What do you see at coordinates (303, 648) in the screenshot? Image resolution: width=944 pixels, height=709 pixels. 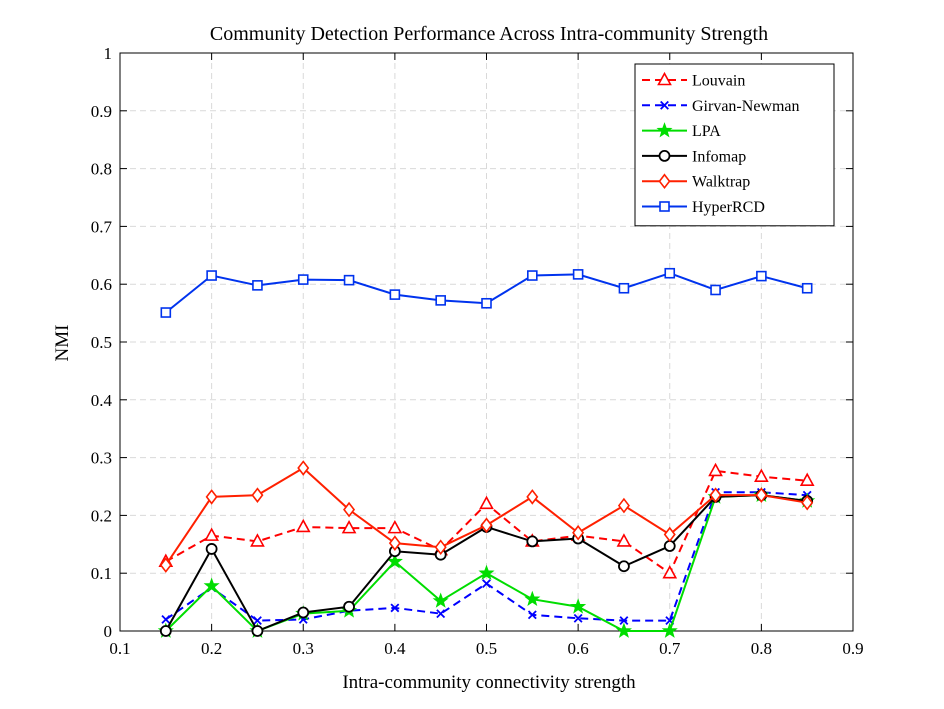 I see `x-tick-label: 0.3` at bounding box center [303, 648].